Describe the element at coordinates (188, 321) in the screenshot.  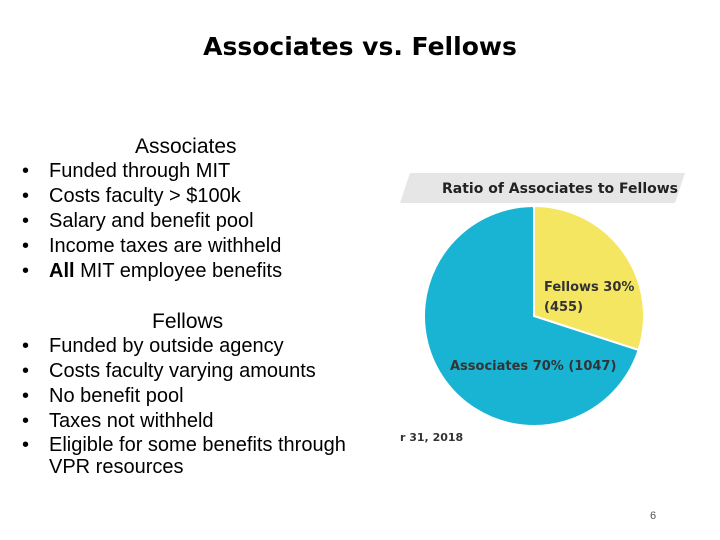
I see `fellows-heading: Fellows` at that location.